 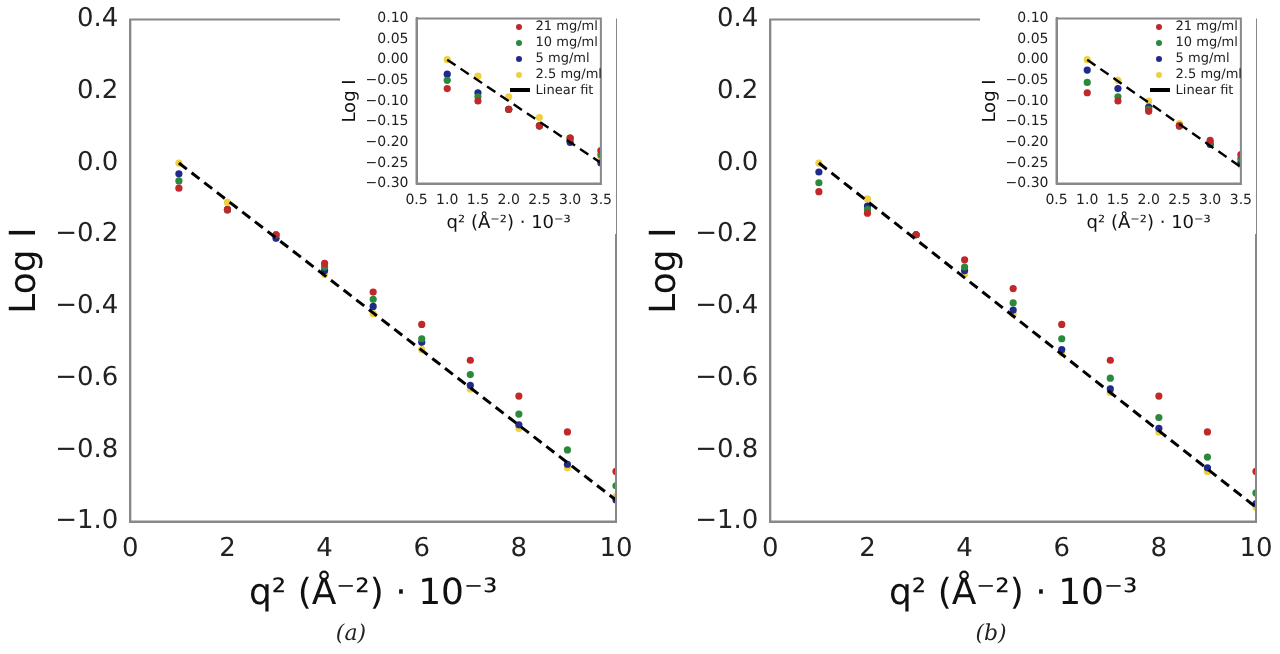 What do you see at coordinates (991, 633) in the screenshot?
I see `text: (b)` at bounding box center [991, 633].